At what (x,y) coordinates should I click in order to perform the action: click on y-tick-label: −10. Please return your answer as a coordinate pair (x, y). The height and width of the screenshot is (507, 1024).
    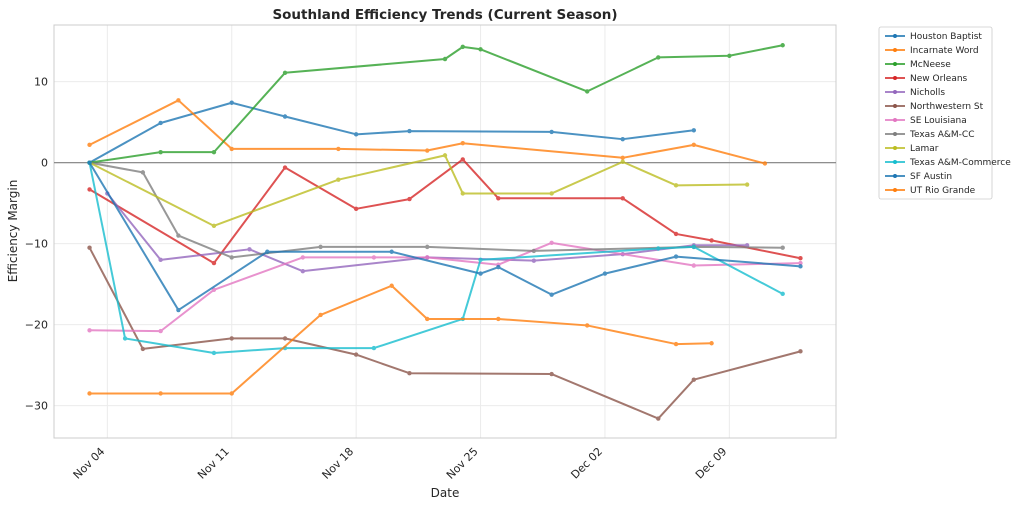
    Looking at the image, I should click on (36, 244).